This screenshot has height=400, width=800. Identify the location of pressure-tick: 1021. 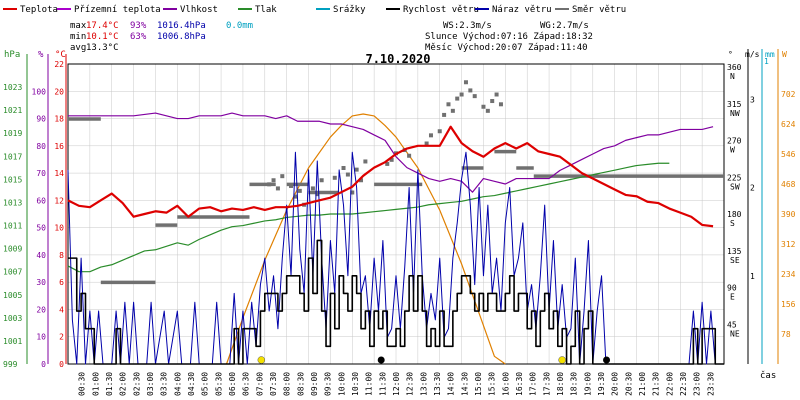
(12, 110).